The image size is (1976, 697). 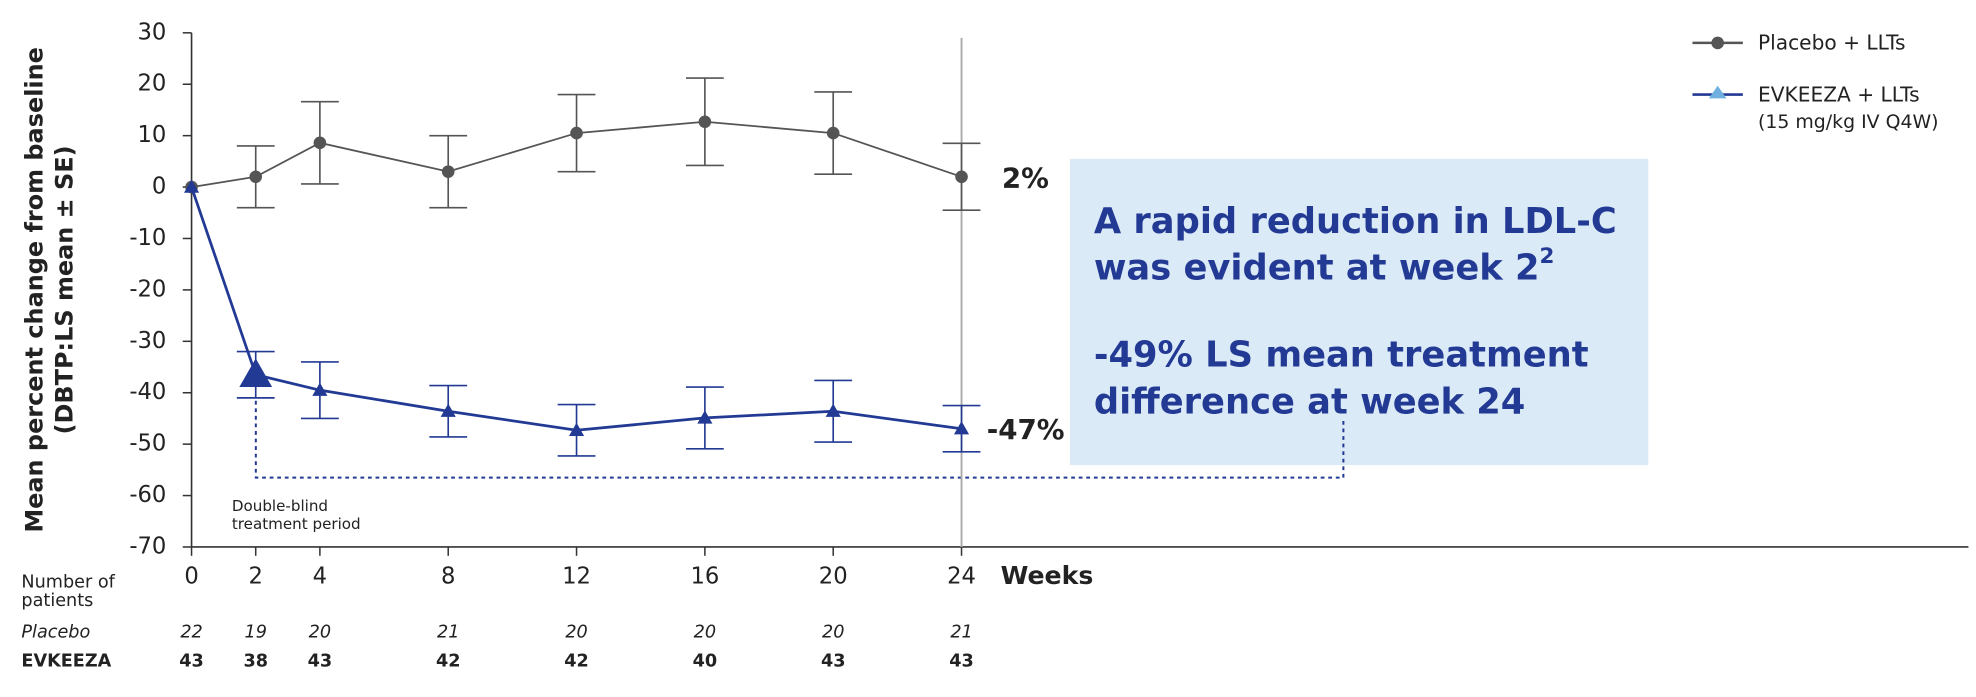 I want to click on value-label: 2%, so click(x=1025, y=177).